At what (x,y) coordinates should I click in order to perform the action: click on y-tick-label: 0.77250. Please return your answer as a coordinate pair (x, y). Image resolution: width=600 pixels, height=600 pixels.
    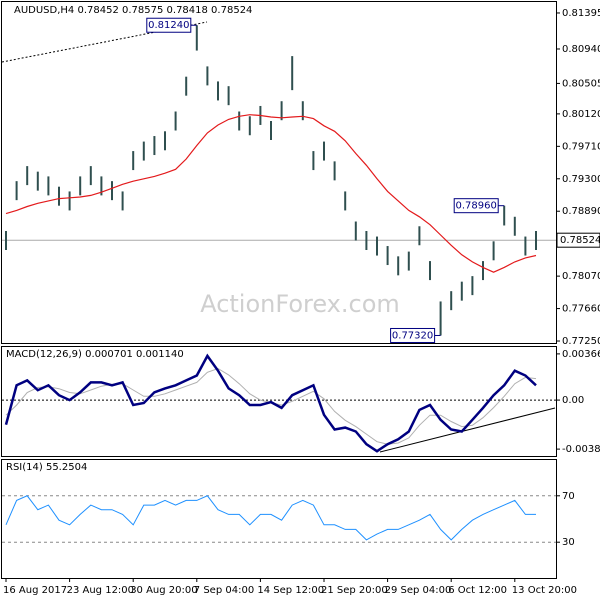
    Looking at the image, I should click on (581, 341).